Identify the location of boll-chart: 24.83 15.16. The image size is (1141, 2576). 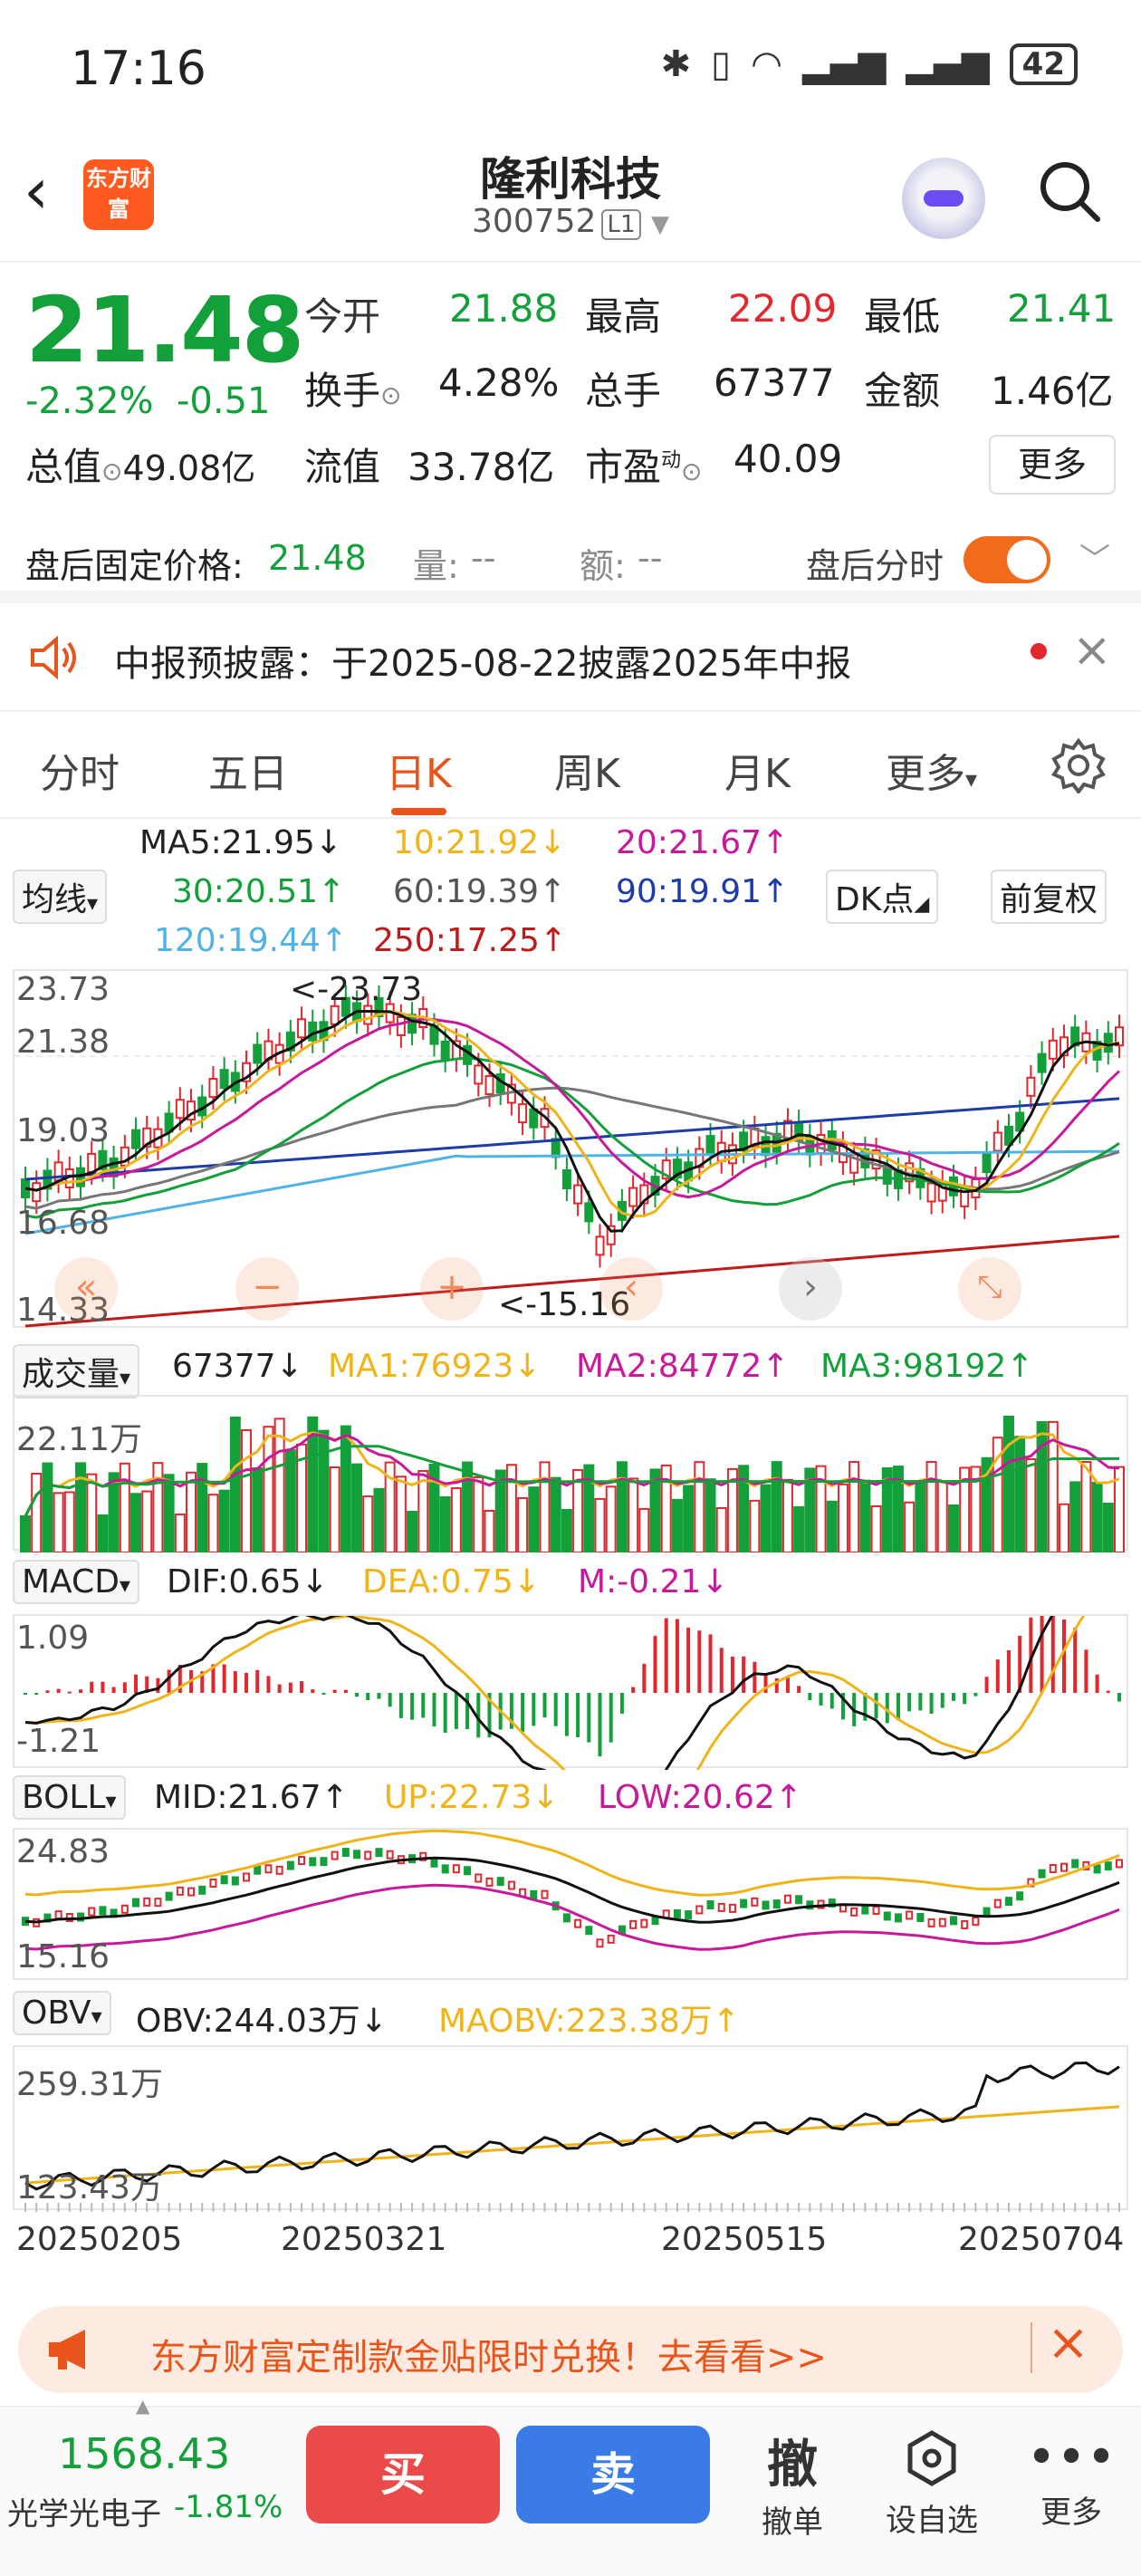
(570, 1904).